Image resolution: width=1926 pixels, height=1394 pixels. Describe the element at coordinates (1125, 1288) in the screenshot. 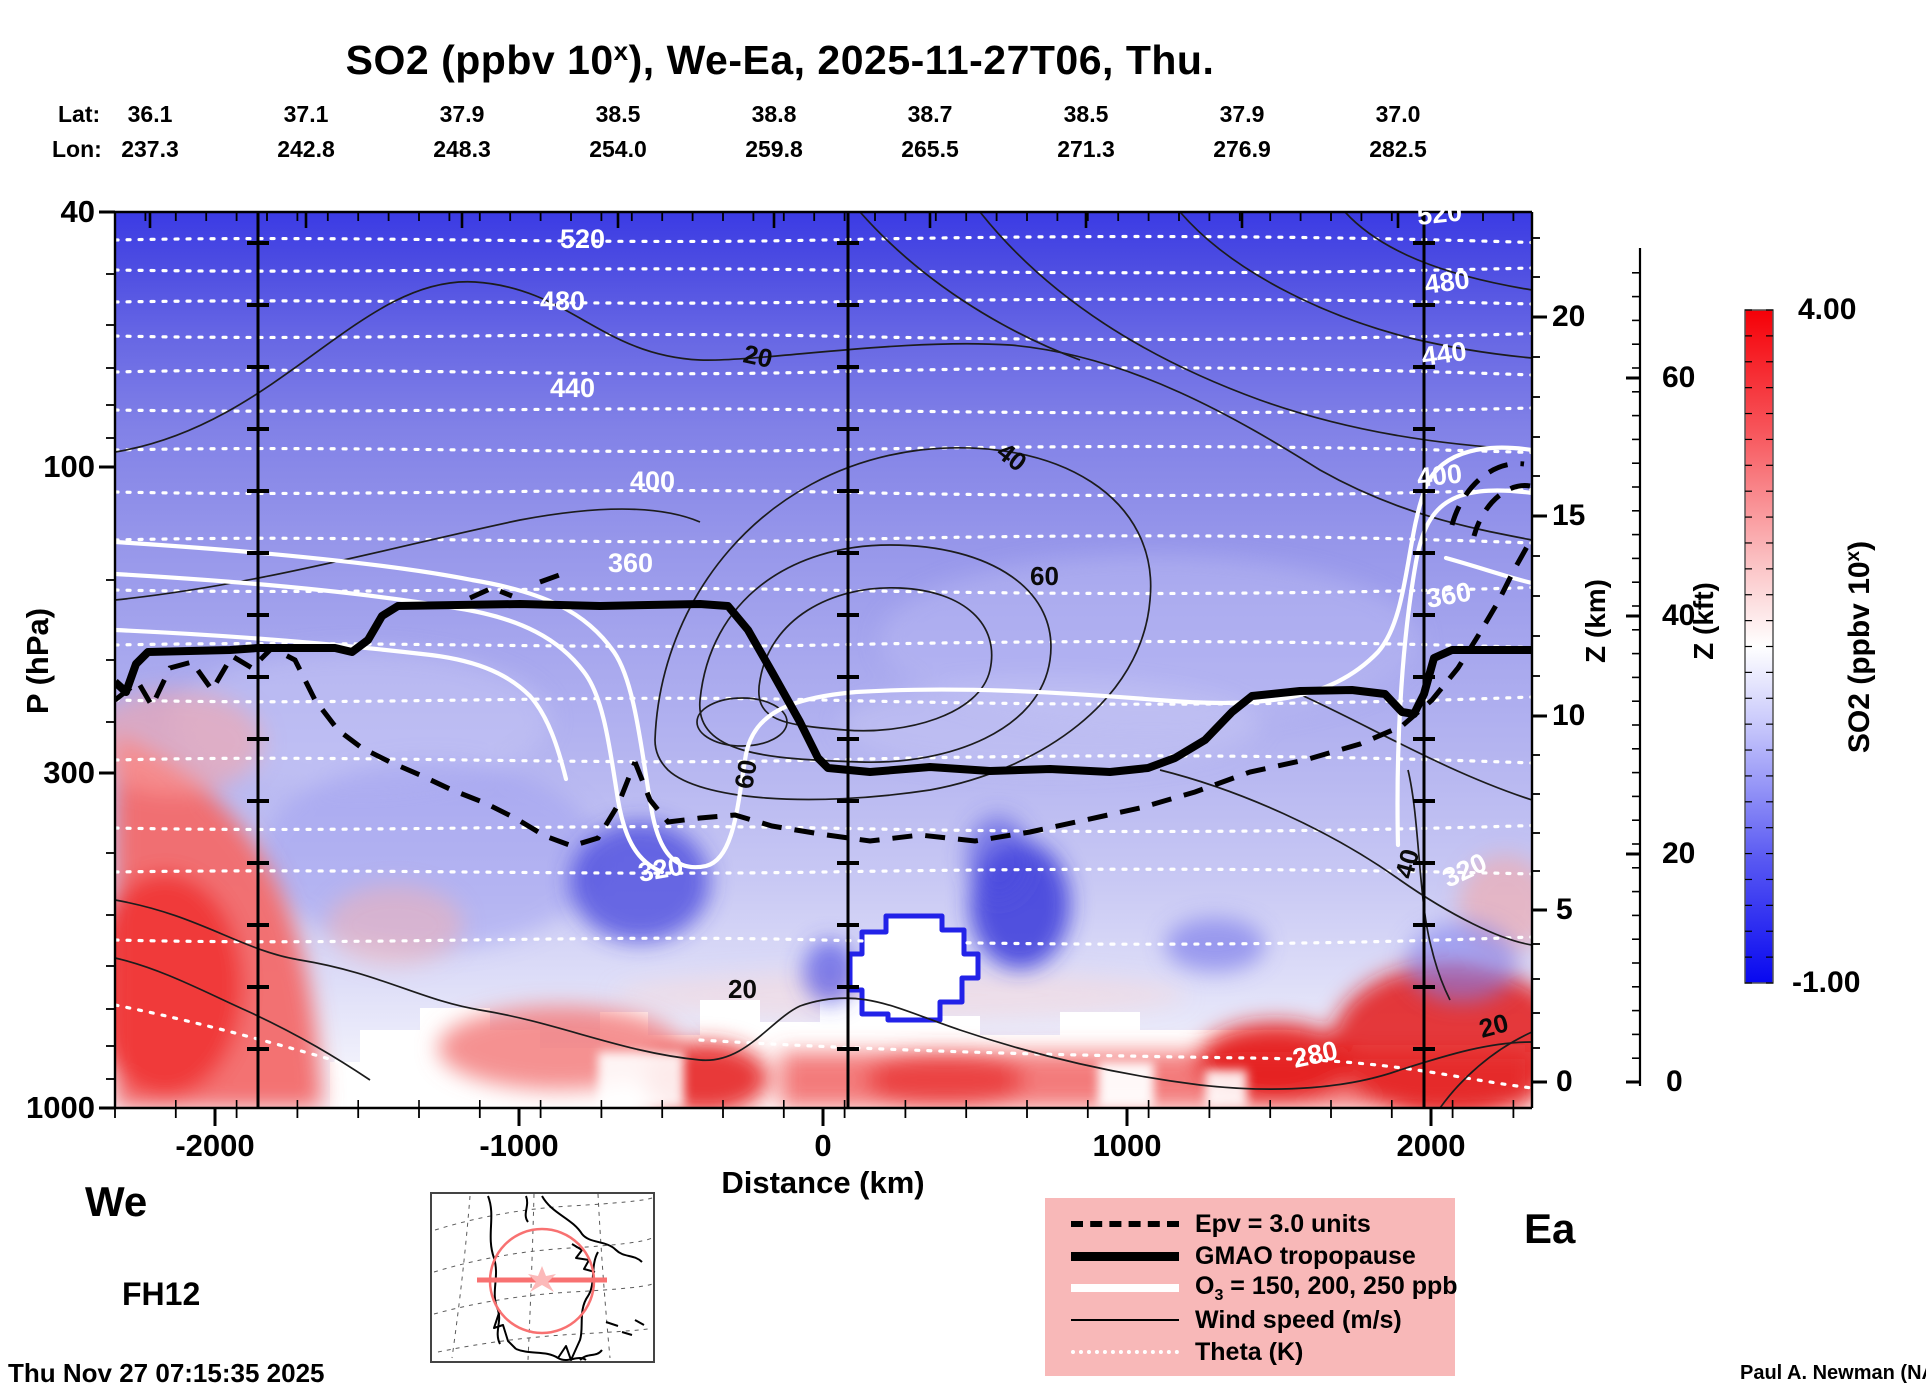

I see `ozone-line-sample` at that location.